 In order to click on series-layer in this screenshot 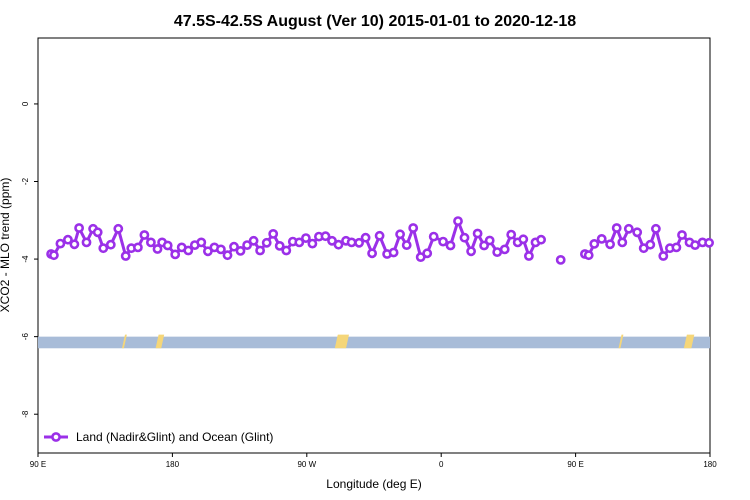, I will do `click(380, 240)`.